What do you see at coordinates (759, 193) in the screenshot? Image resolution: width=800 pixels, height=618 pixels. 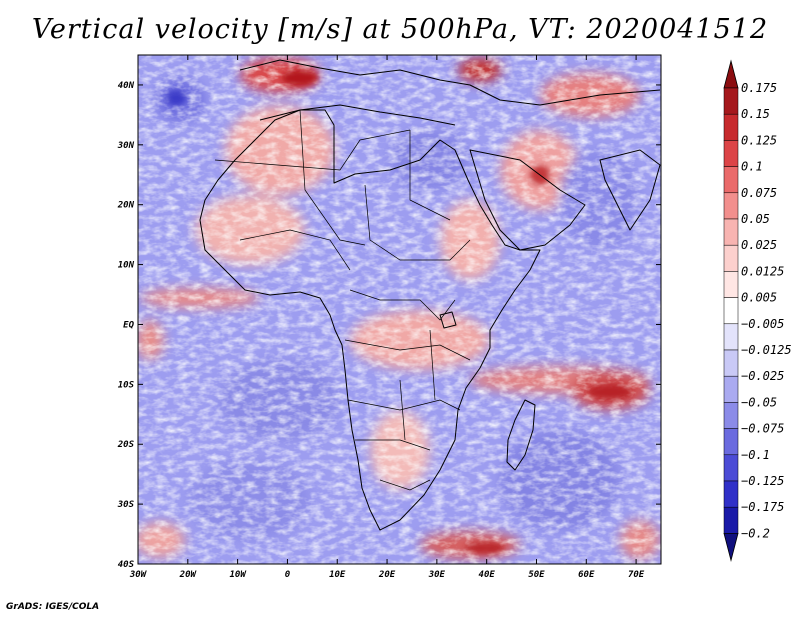 I see `colorbar-label: 0.075` at bounding box center [759, 193].